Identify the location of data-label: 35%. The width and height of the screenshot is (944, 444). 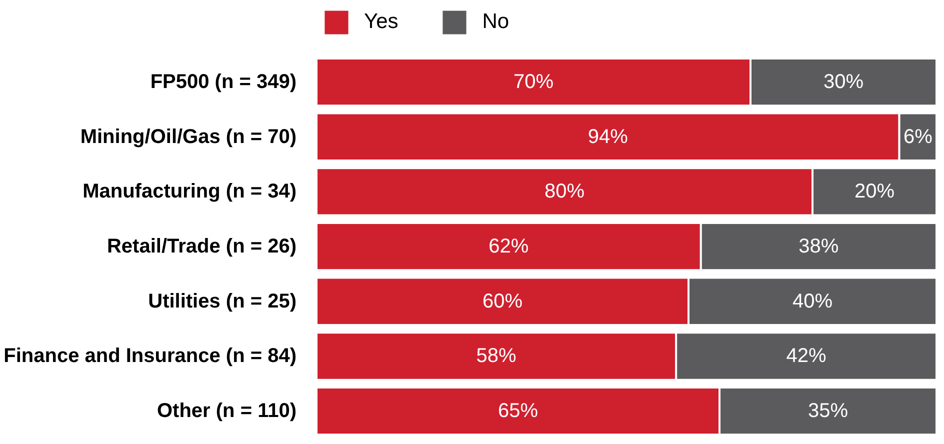
(828, 411).